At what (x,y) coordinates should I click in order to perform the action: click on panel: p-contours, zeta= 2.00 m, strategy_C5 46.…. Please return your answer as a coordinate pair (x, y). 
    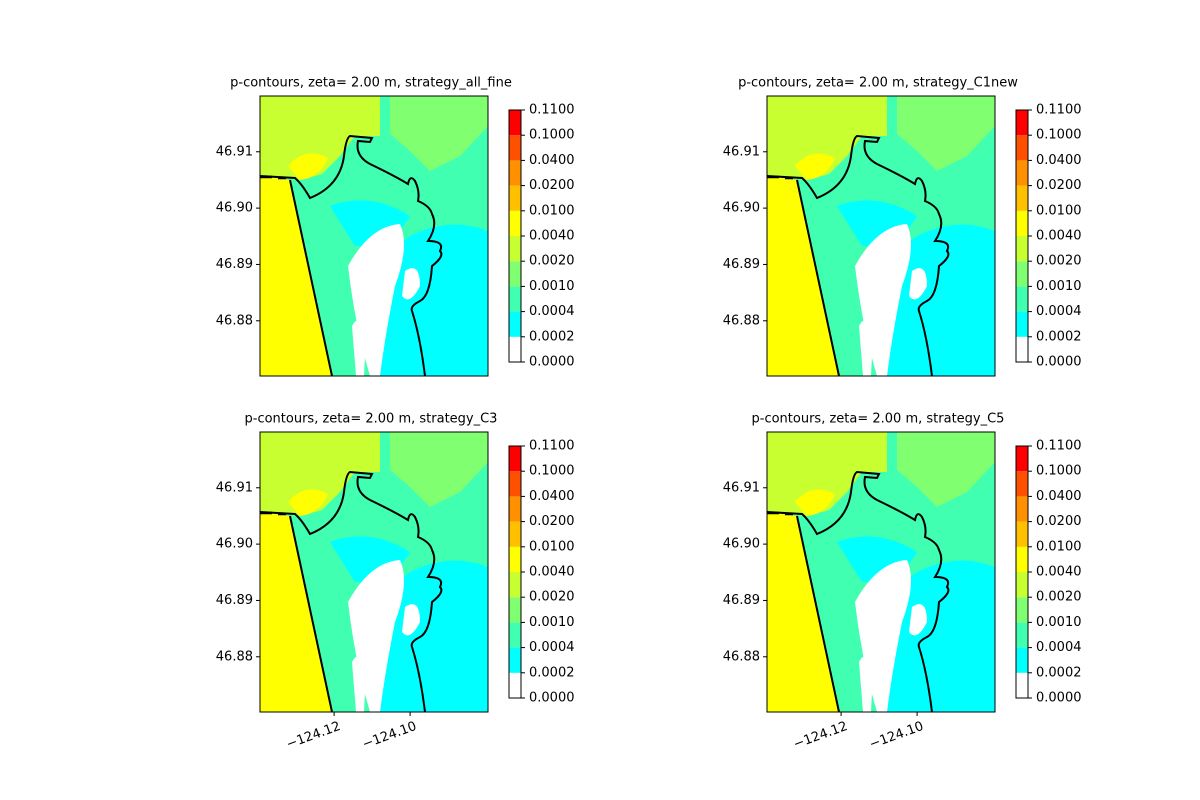
    Looking at the image, I should click on (902, 582).